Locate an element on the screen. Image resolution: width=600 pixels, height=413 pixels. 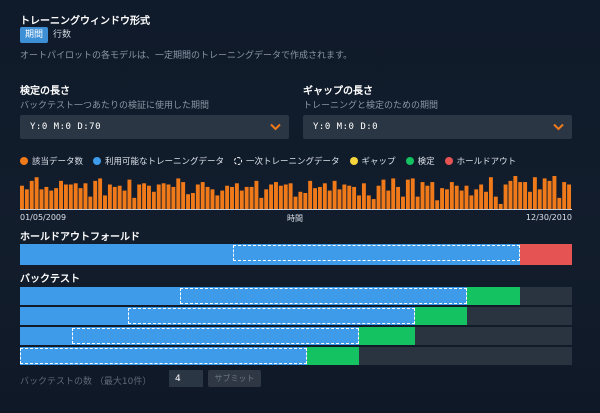
legend-item: ギャップ is located at coordinates (372, 161).